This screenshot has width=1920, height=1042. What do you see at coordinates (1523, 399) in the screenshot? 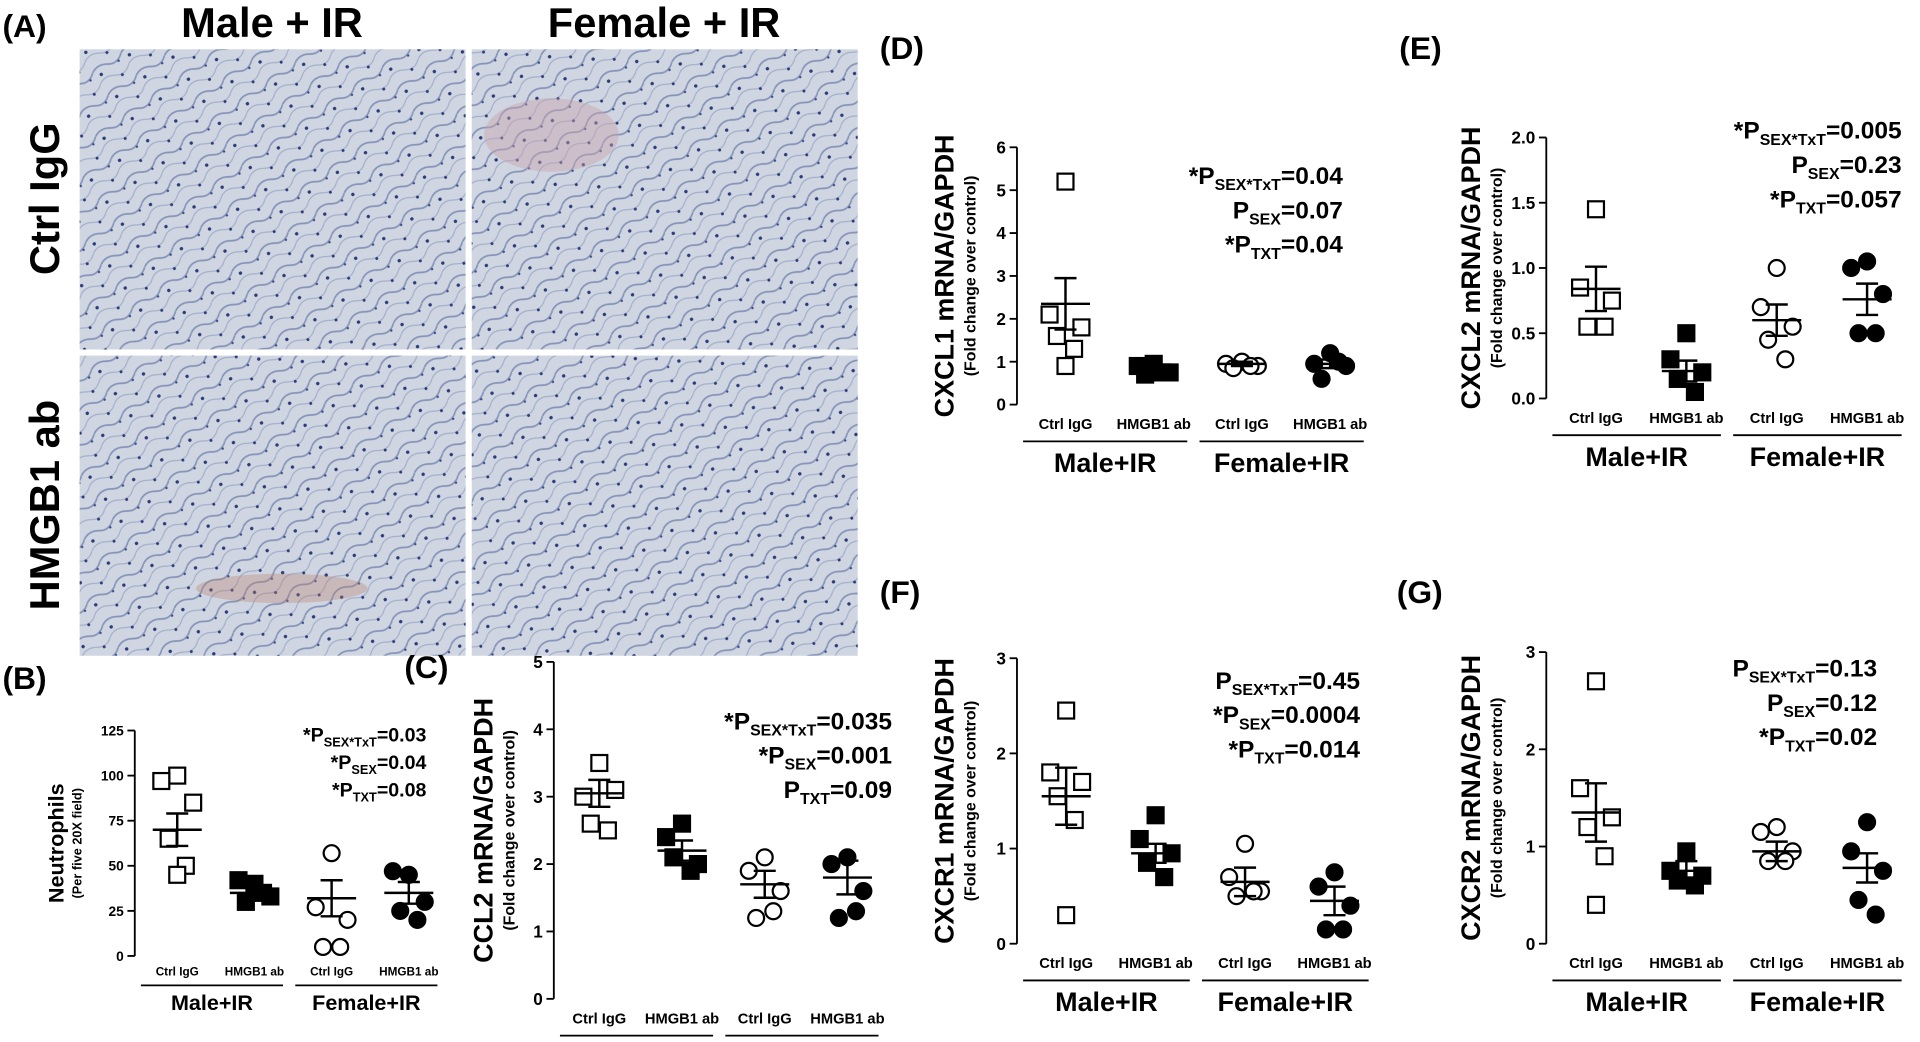
I see `y-tick-label: 0.0` at bounding box center [1523, 399].